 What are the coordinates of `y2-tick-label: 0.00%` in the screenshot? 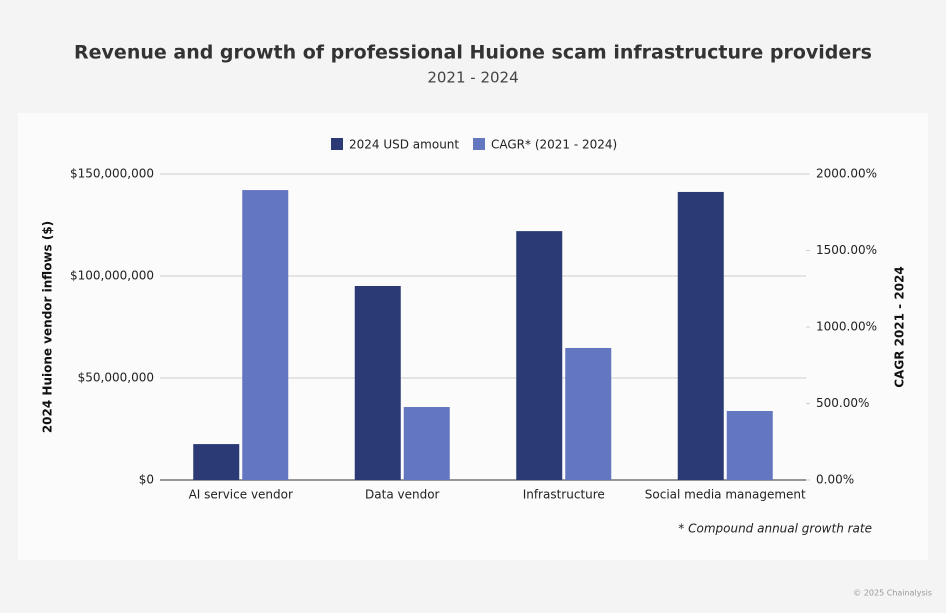 It's located at (835, 480).